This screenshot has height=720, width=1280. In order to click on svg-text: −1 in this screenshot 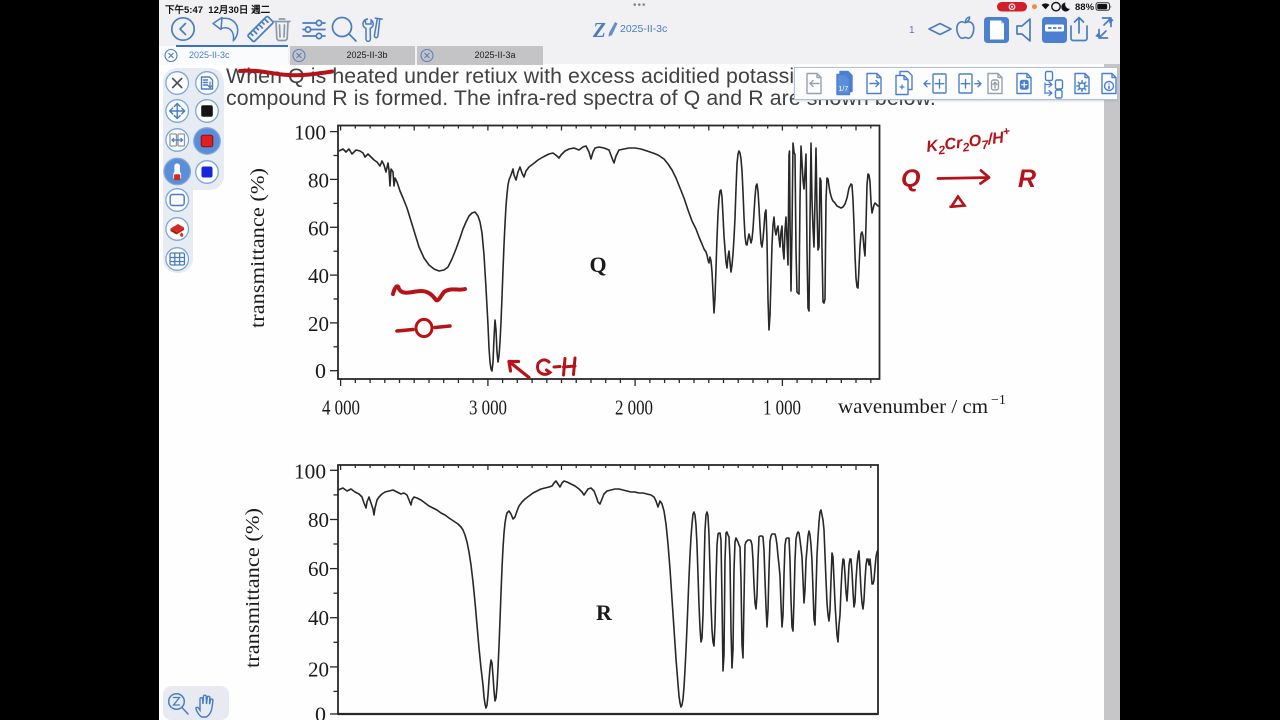, I will do `click(998, 400)`.